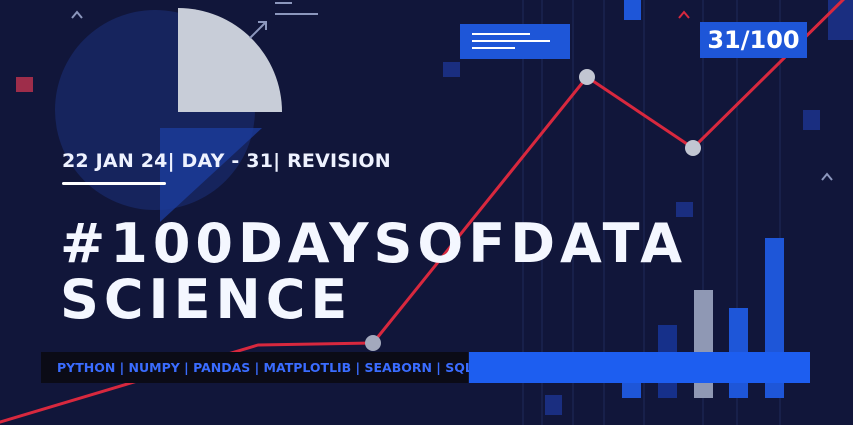  I want to click on skills-bar-fill, so click(639, 367).